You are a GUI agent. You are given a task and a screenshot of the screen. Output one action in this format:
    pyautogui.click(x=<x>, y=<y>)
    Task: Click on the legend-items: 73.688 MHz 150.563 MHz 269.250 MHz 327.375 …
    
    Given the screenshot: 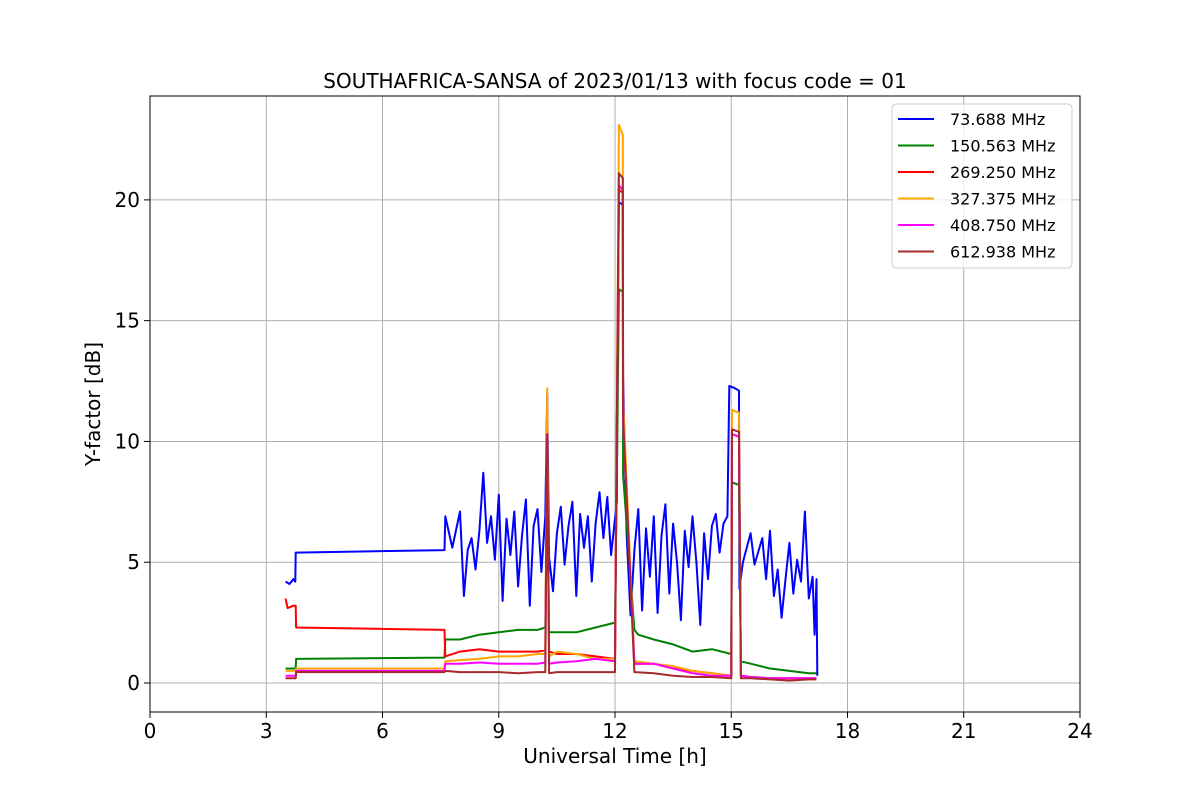 What is the action you would take?
    pyautogui.click(x=976, y=186)
    